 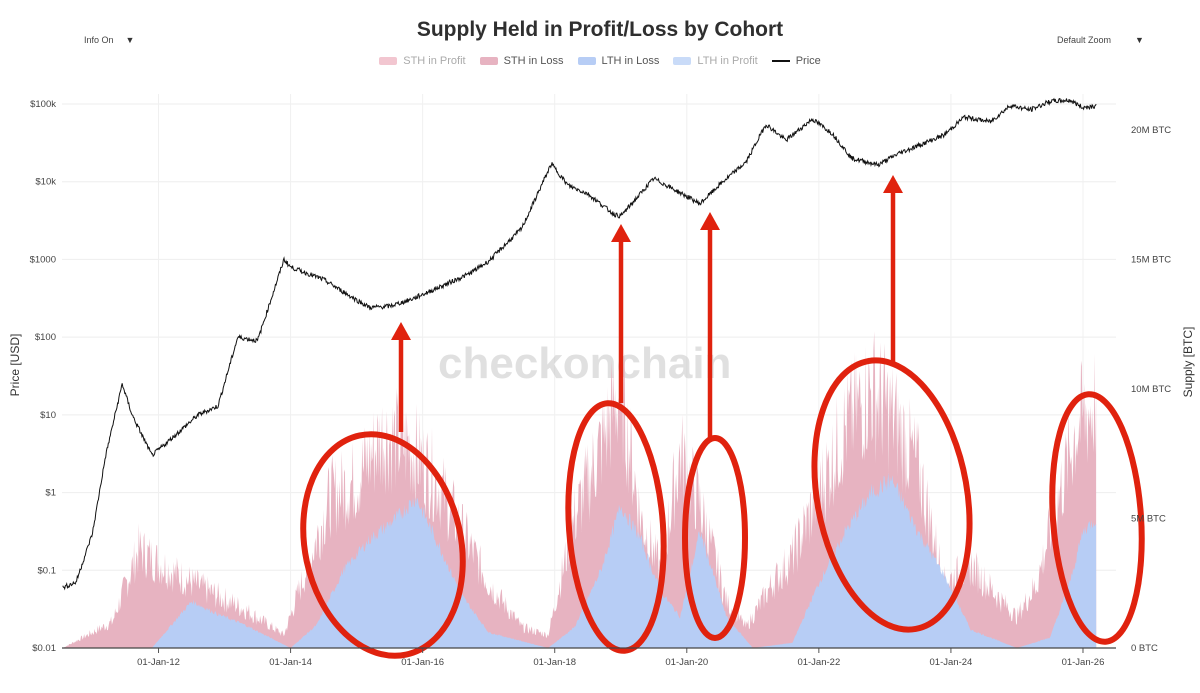 I want to click on x-tick-label: 01-Jan-14, so click(x=290, y=662).